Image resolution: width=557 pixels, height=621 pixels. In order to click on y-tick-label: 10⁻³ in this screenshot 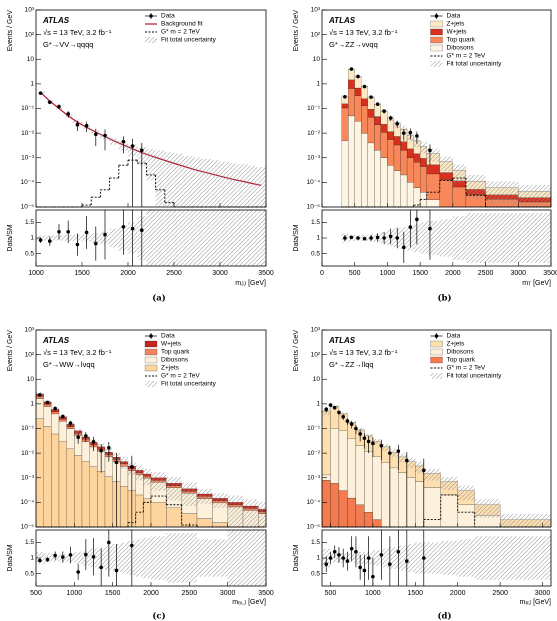, I will do `click(314, 157)`.